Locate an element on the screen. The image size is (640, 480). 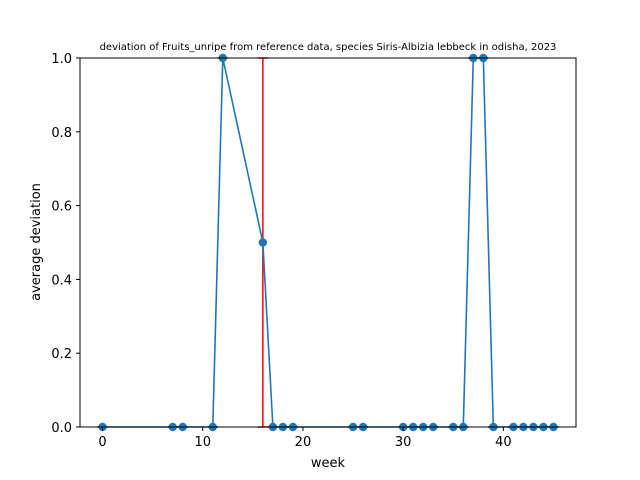
y-tick-label: 0.8 is located at coordinates (61, 133).